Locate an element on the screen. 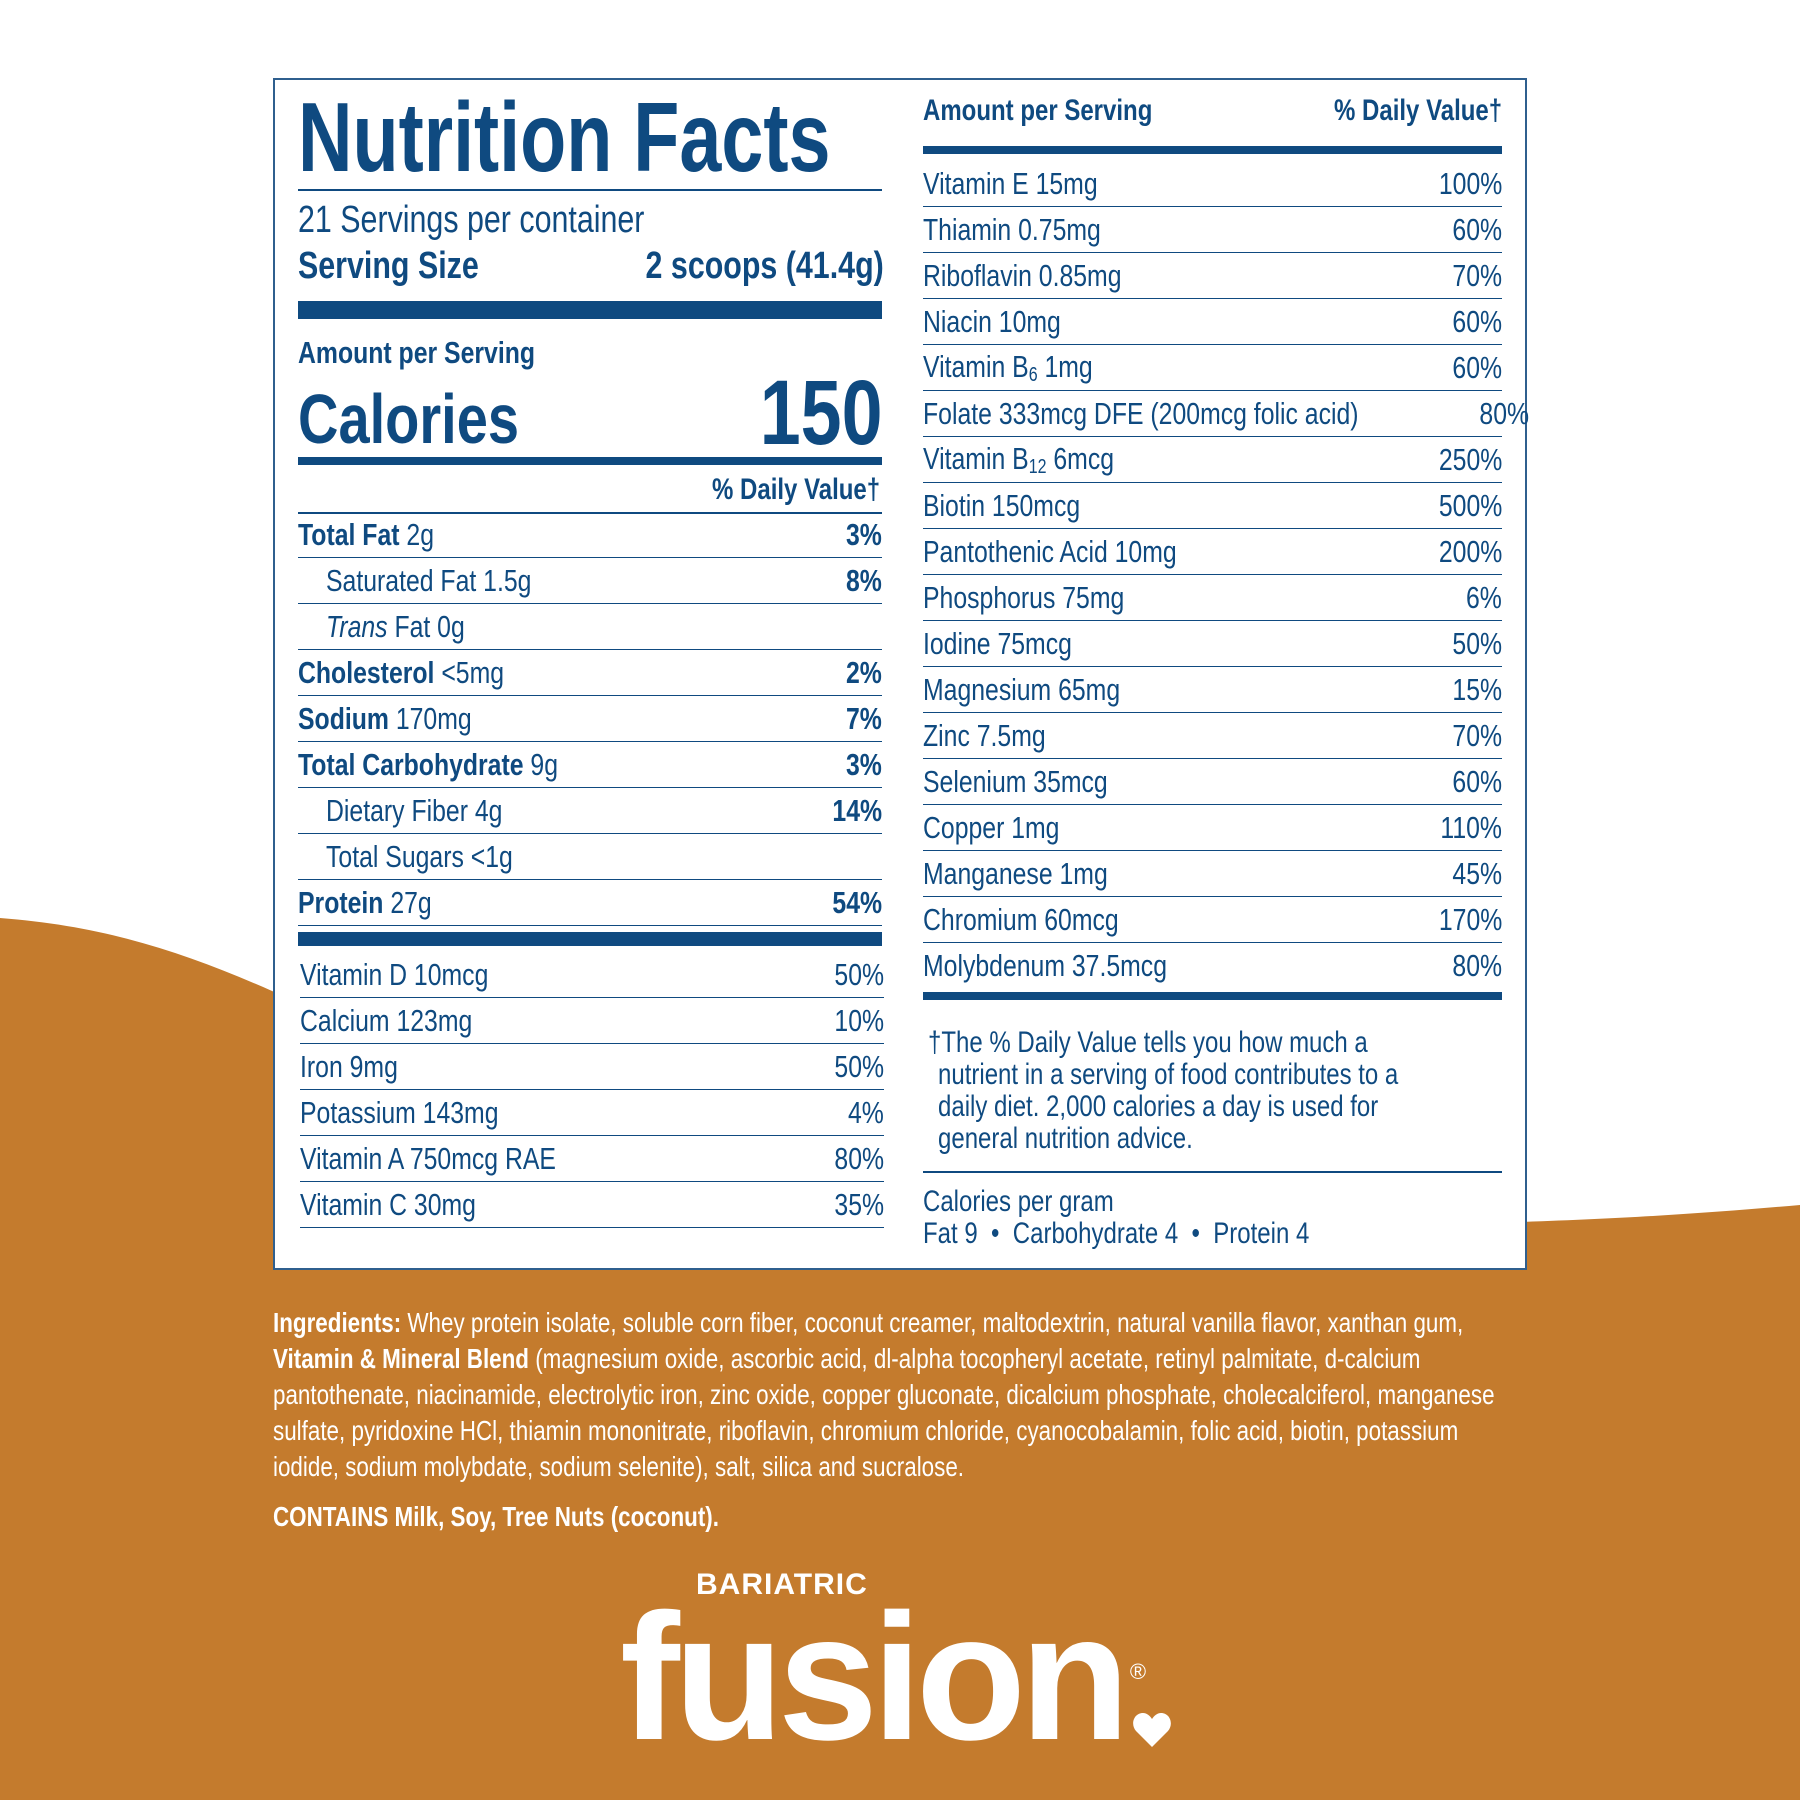  nutrient-row: Protein 27g 54% is located at coordinates (590, 903).